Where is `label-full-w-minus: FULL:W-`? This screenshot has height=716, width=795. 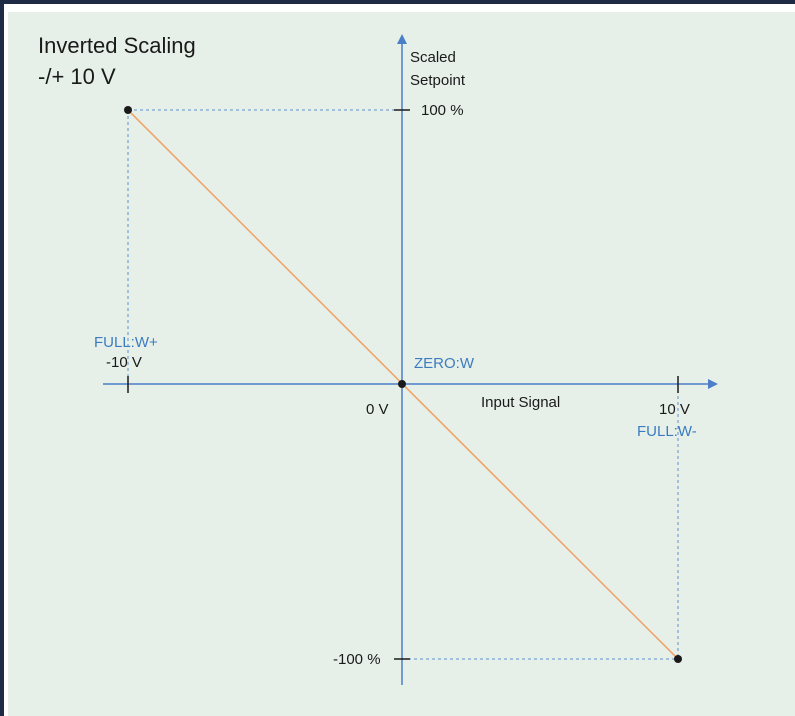
label-full-w-minus: FULL:W- is located at coordinates (667, 431).